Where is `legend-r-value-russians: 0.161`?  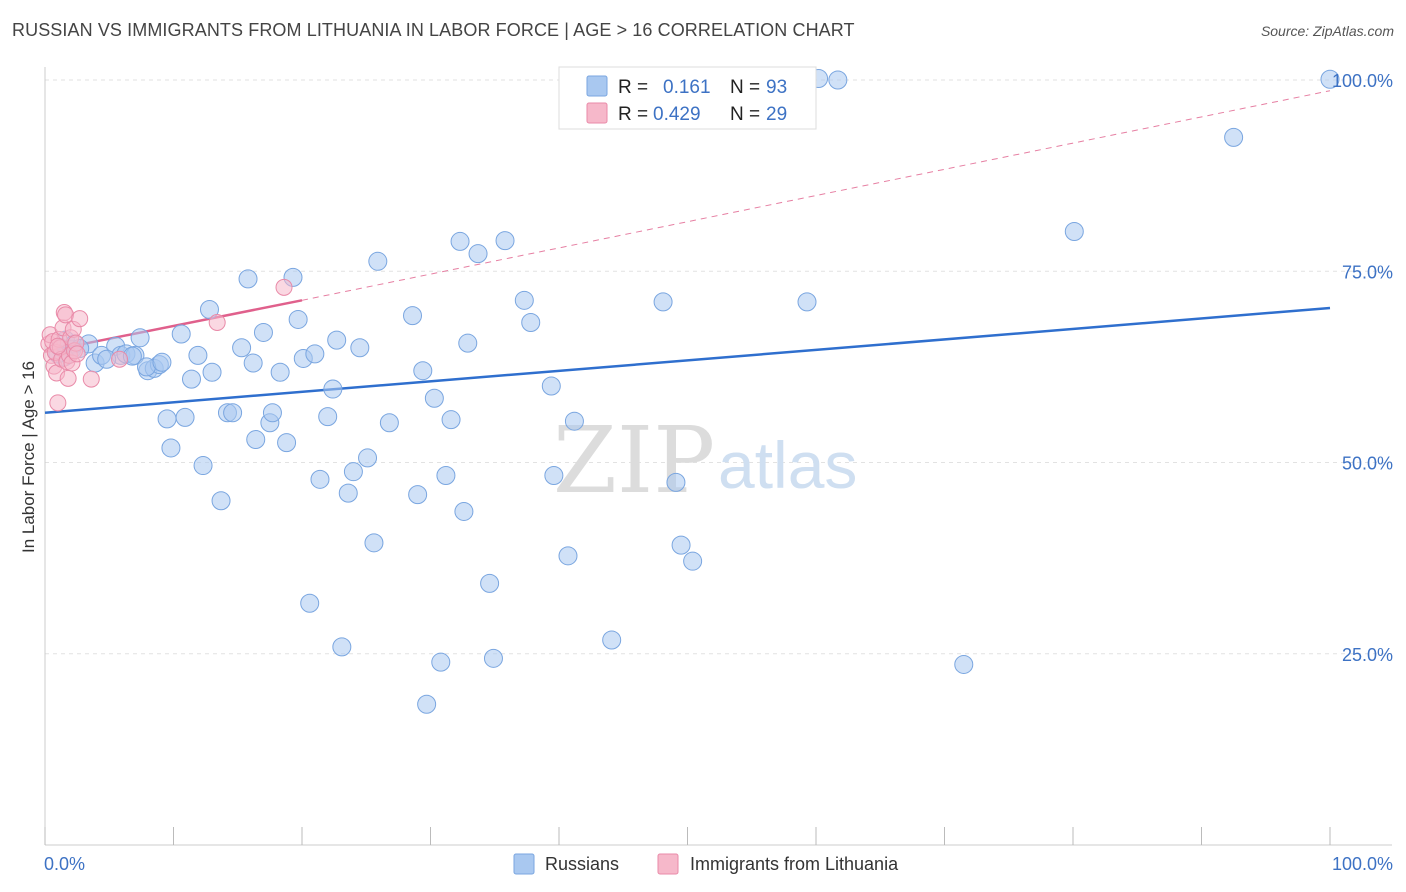 legend-r-value-russians: 0.161 is located at coordinates (687, 87).